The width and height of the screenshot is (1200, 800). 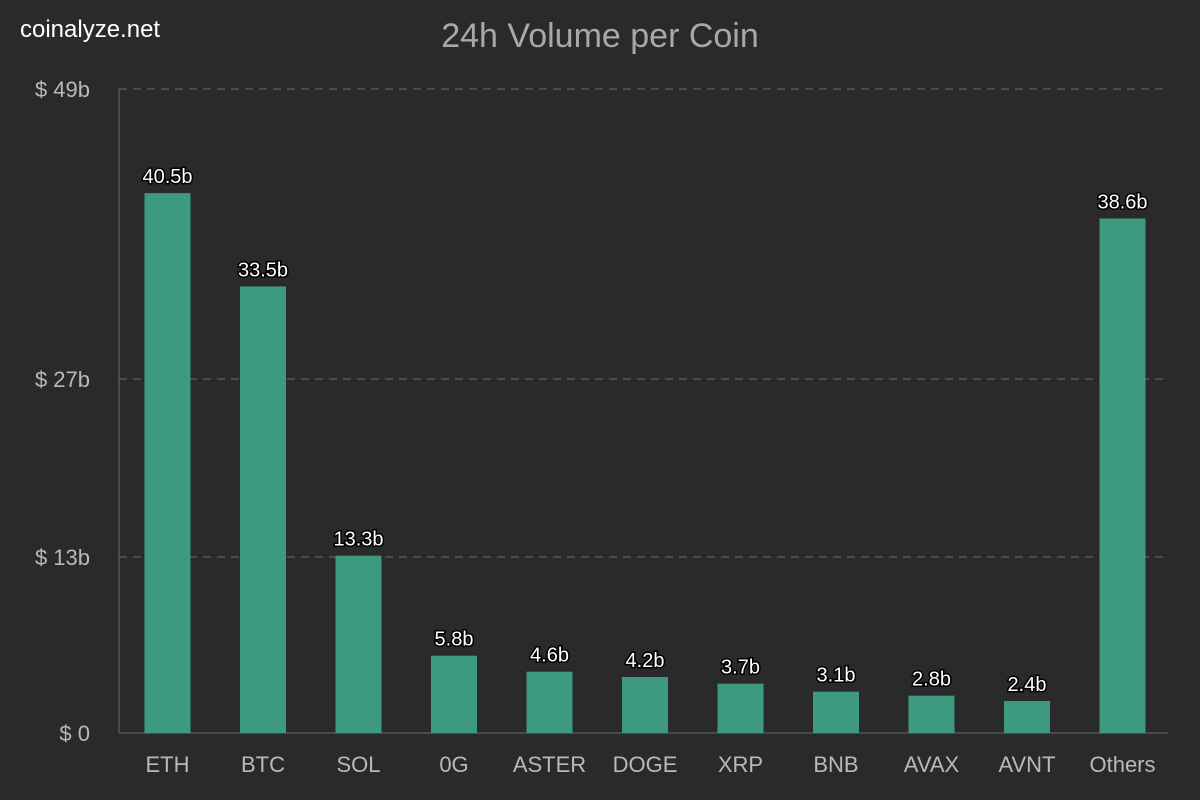 I want to click on x-tick-label: BTC, so click(x=263, y=764).